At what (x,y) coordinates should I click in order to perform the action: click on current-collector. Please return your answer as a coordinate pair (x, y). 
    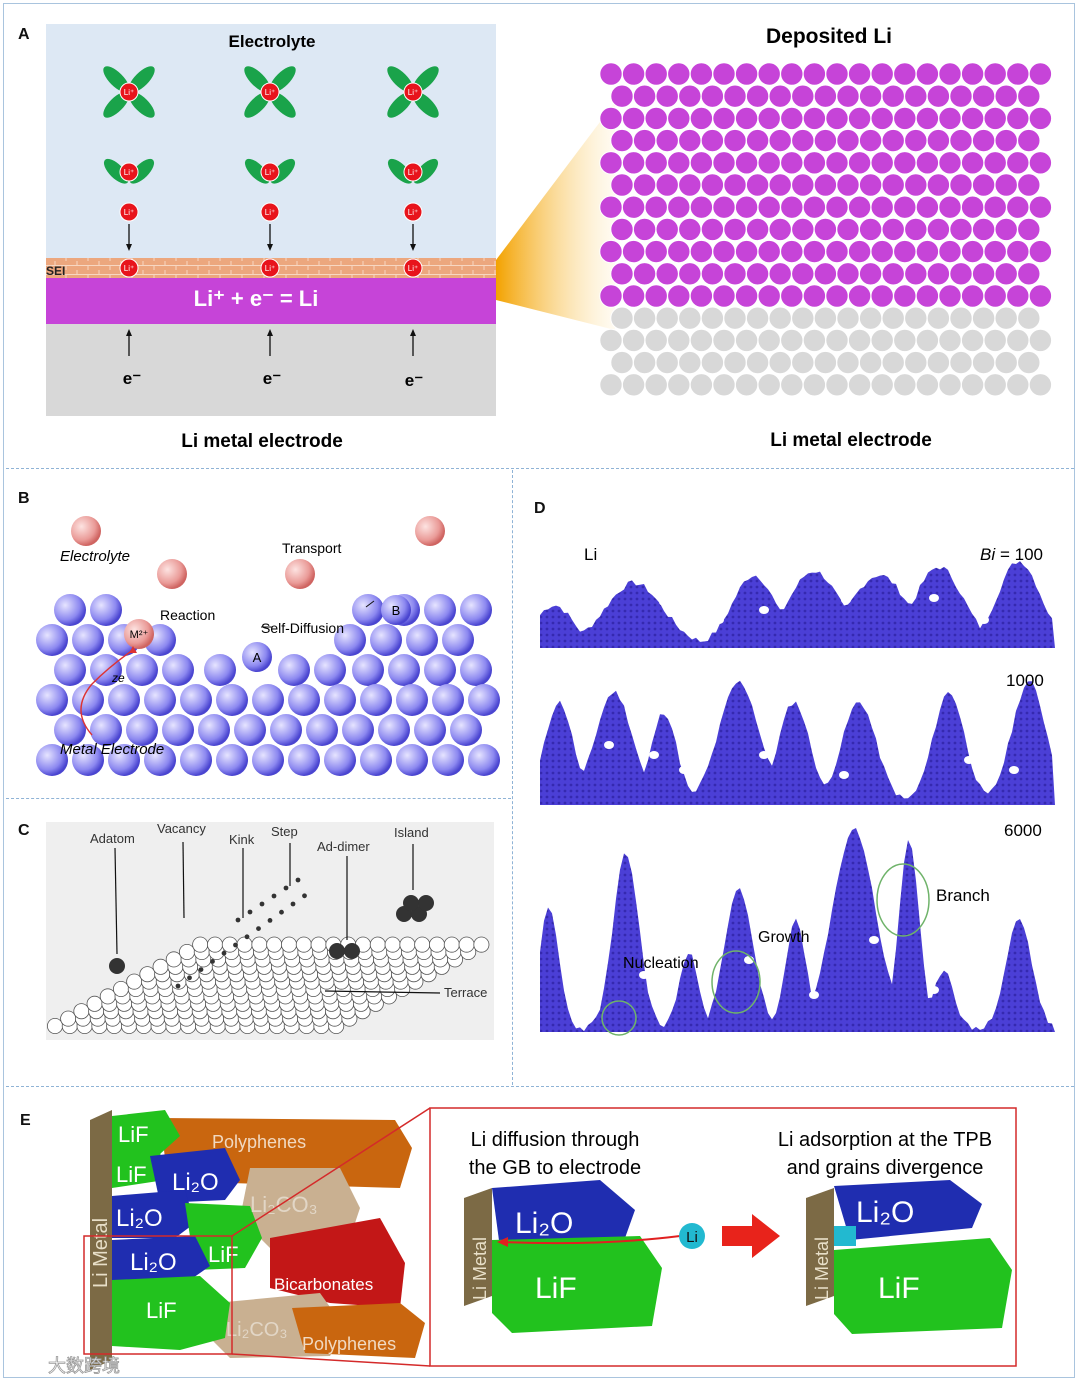
    Looking at the image, I should click on (271, 370).